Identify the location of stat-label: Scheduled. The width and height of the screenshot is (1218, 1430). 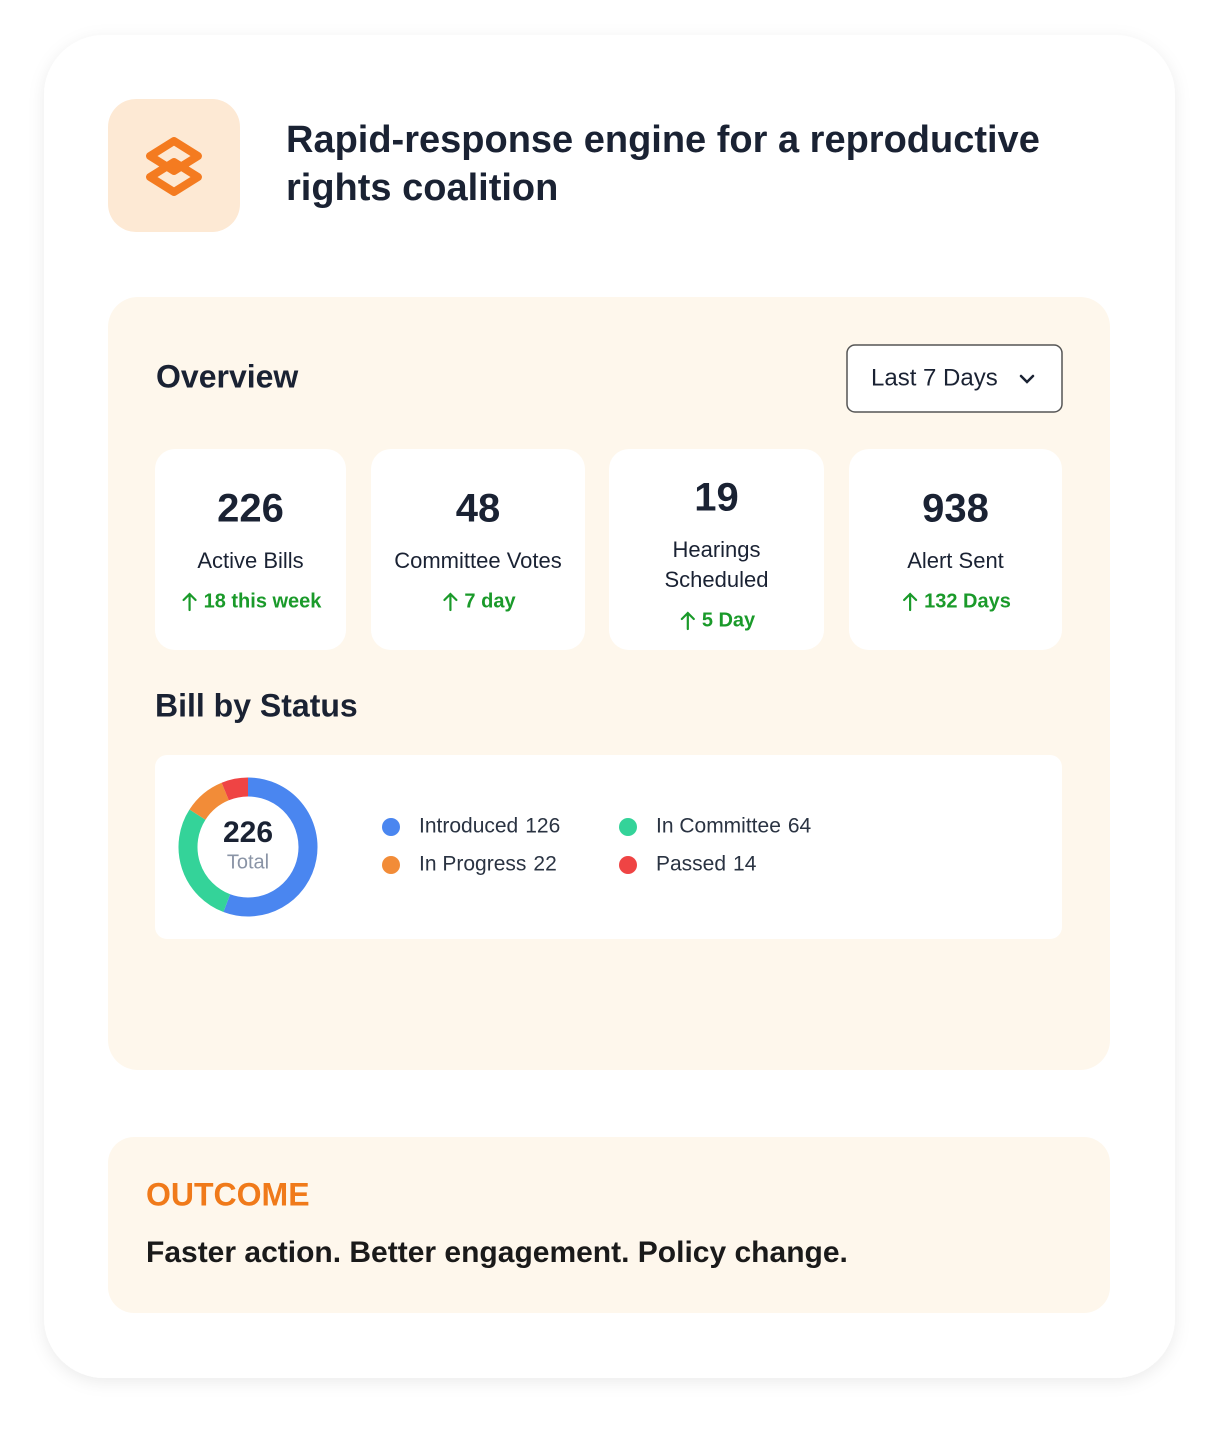
(717, 579).